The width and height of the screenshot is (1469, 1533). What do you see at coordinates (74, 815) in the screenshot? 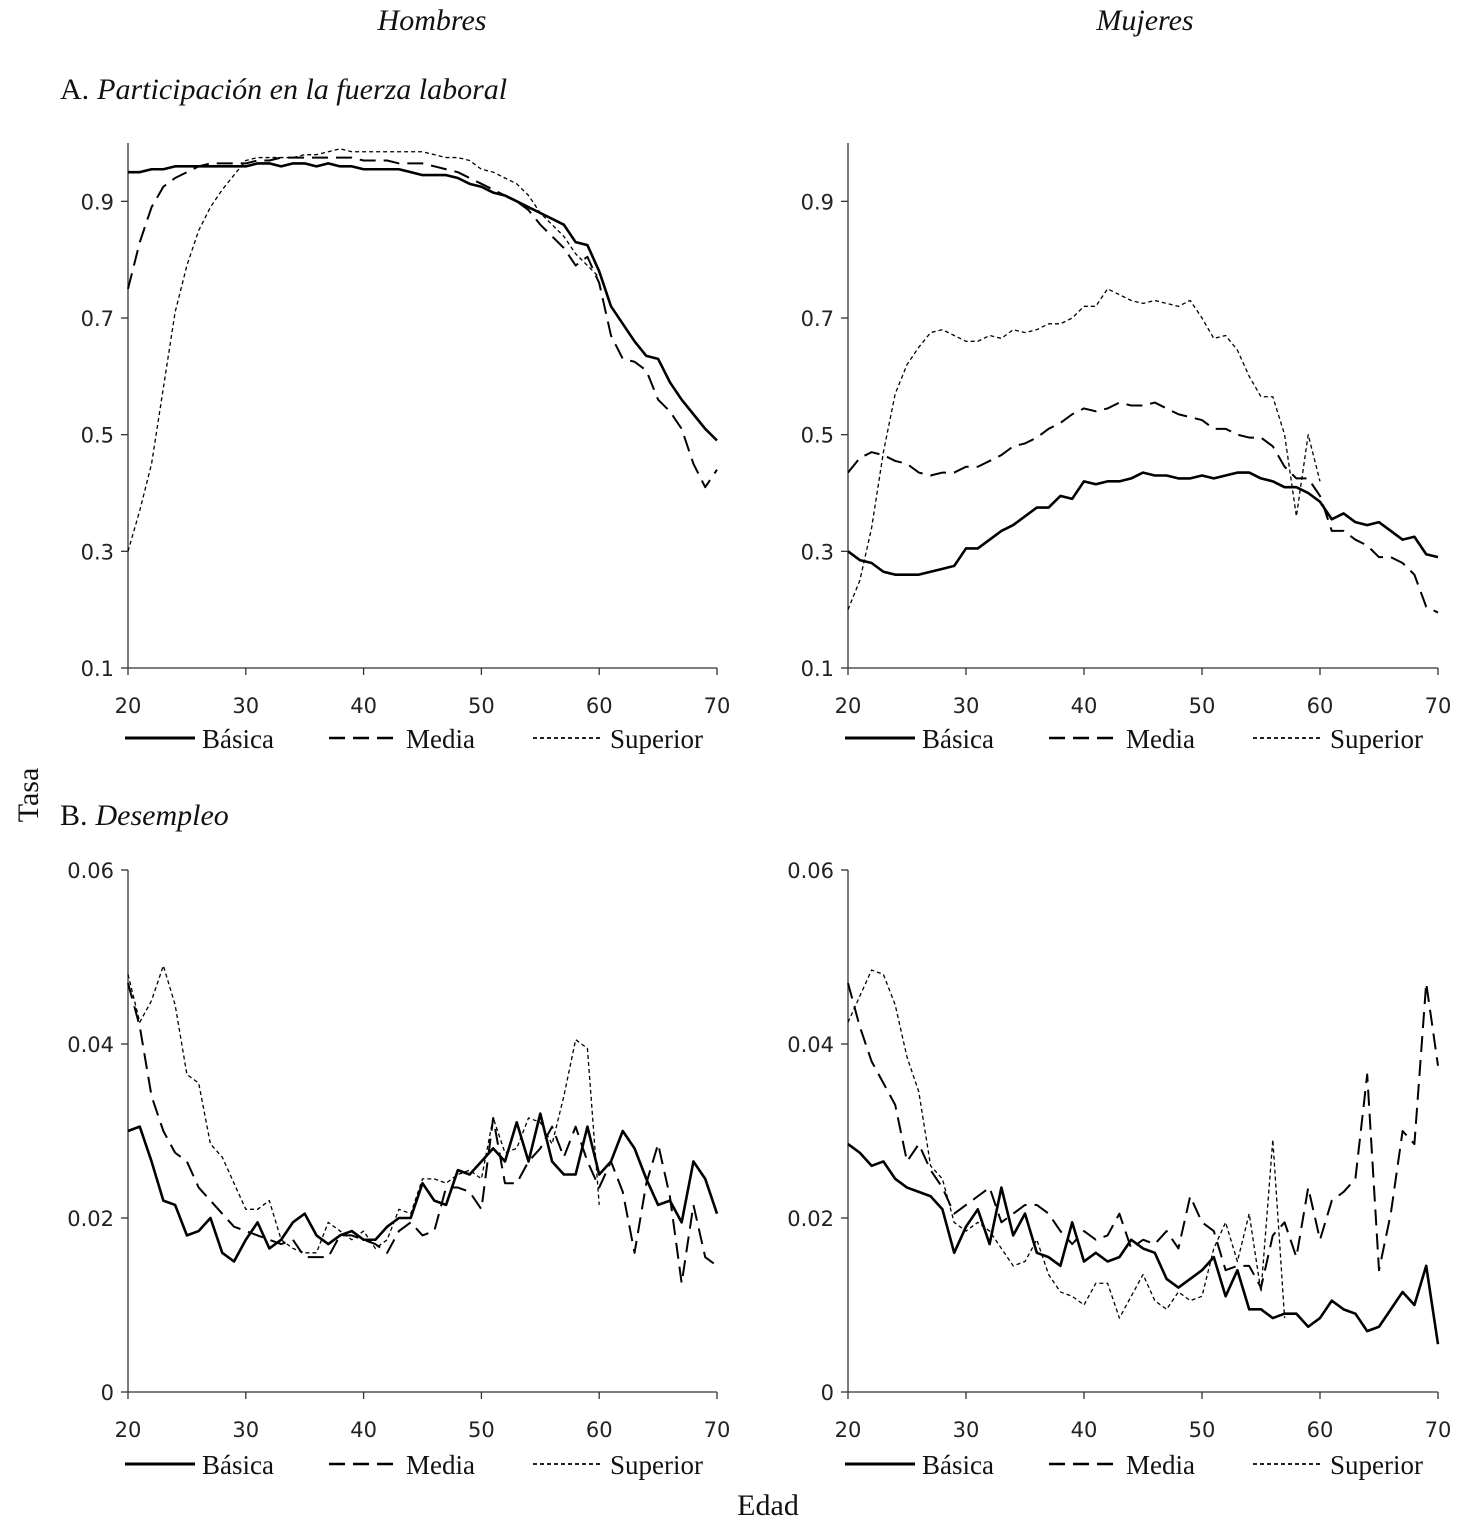
I see `section-letter: B.` at bounding box center [74, 815].